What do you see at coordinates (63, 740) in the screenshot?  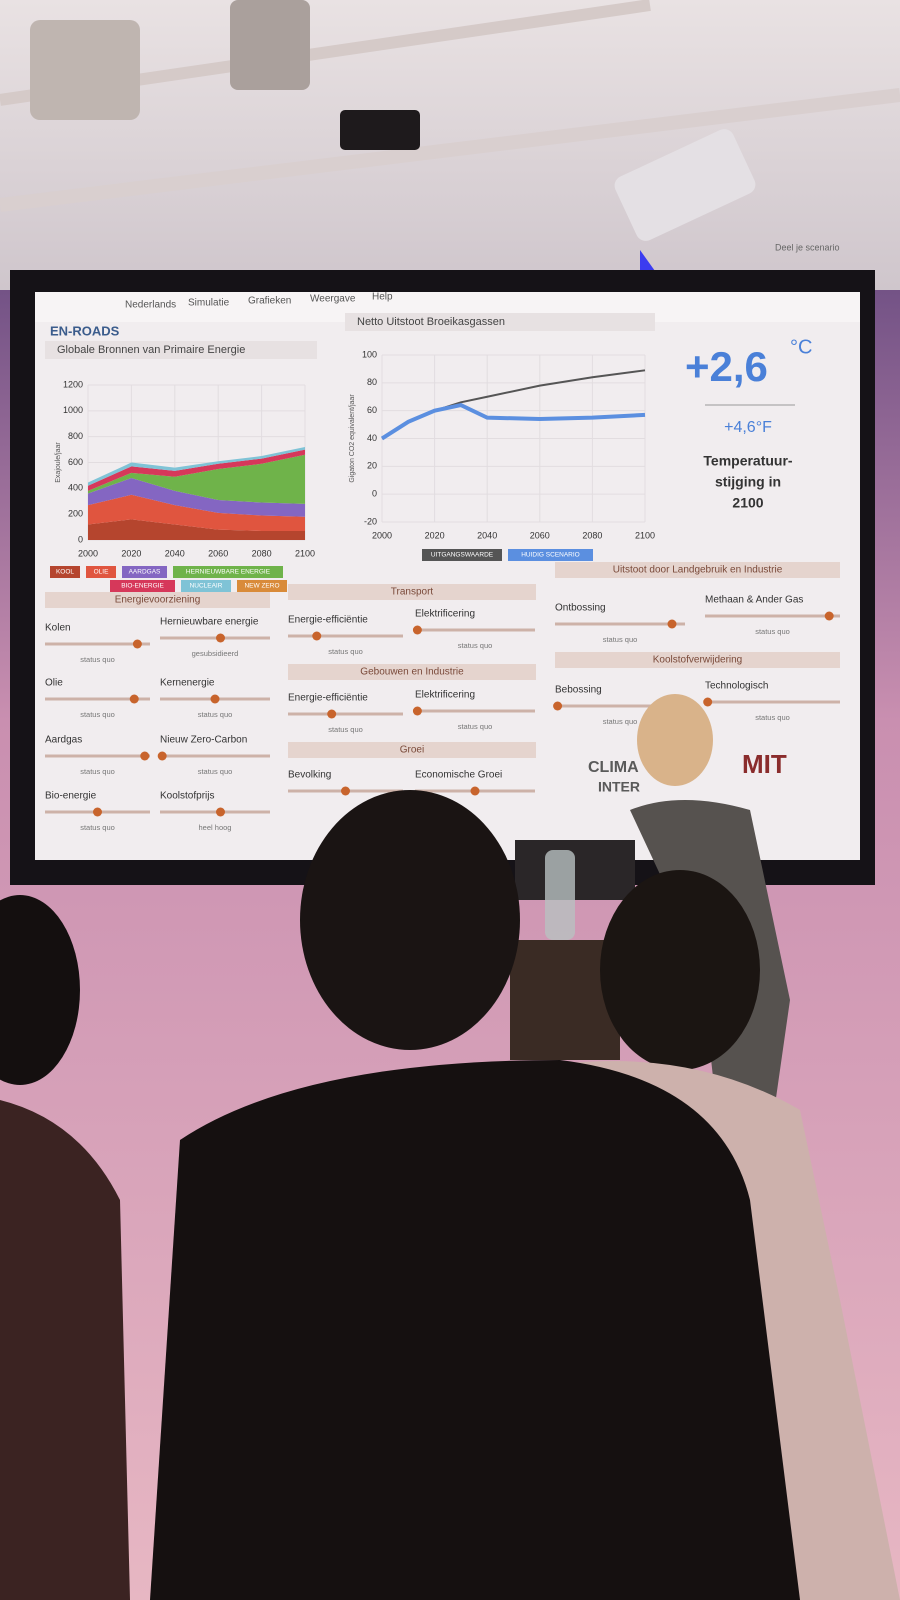 I see `slider-label: Aardgas` at bounding box center [63, 740].